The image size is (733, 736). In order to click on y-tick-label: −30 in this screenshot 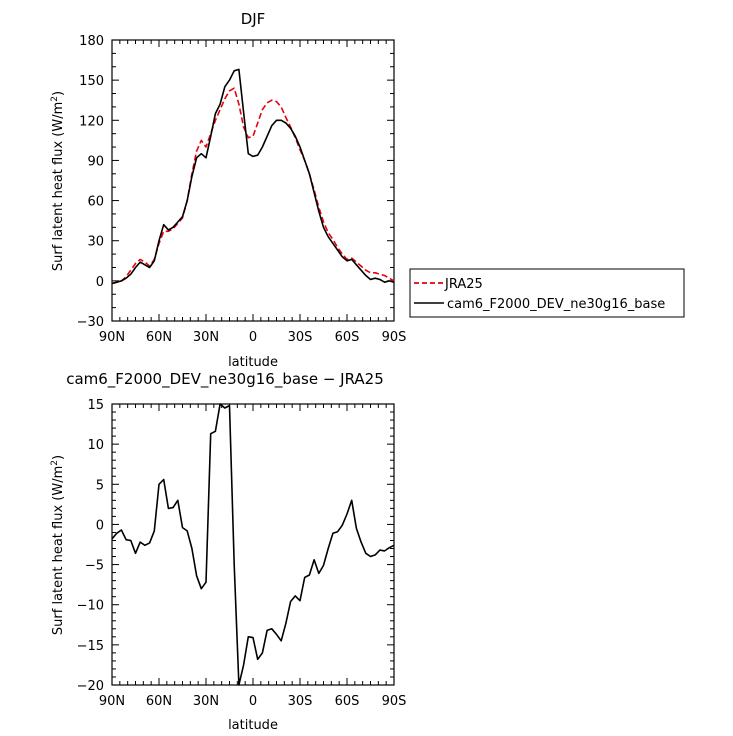, I will do `click(90, 322)`.